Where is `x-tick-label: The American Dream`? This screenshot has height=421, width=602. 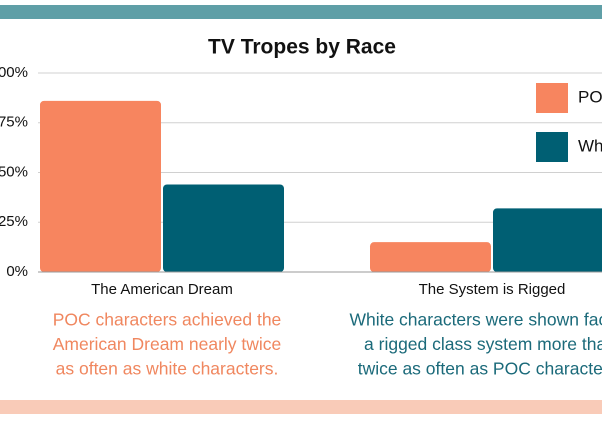 x-tick-label: The American Dream is located at coordinates (162, 289).